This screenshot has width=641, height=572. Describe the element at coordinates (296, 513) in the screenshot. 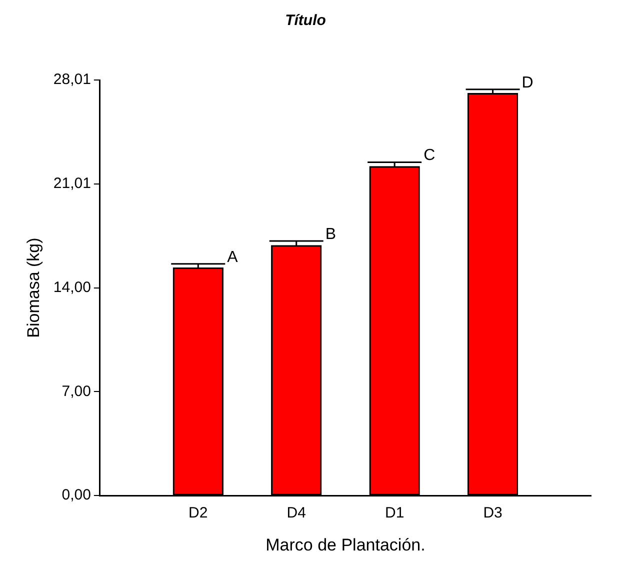

I see `x-tick-label: D4` at that location.